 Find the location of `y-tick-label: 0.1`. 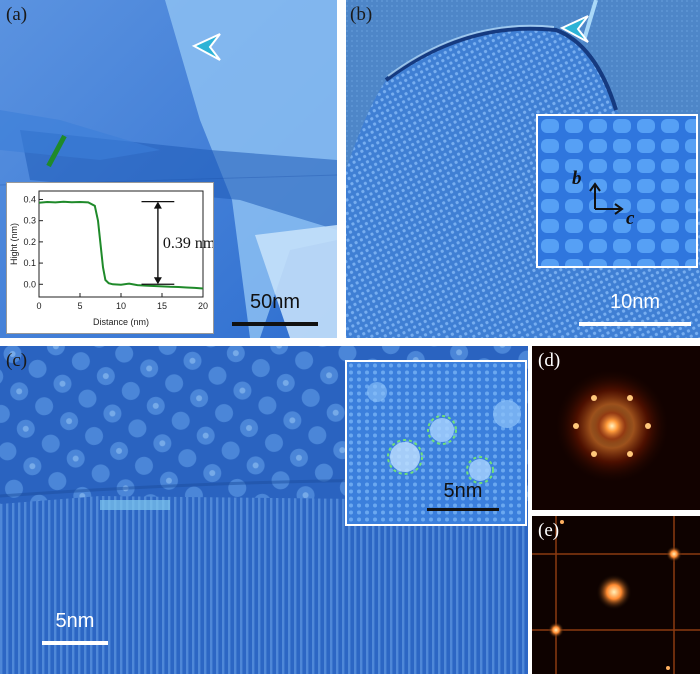

y-tick-label: 0.1 is located at coordinates (29, 263).